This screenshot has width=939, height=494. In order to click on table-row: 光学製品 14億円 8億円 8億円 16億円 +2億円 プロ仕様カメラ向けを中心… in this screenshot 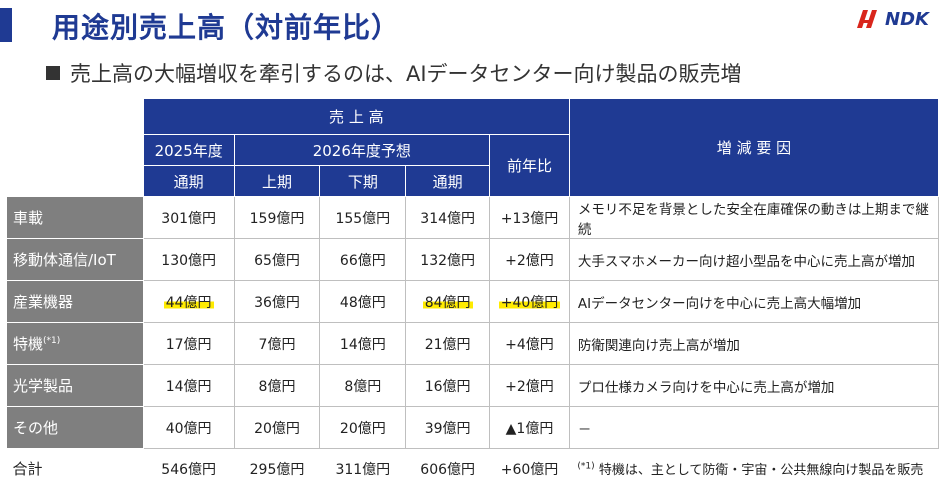, I will do `click(472, 385)`.